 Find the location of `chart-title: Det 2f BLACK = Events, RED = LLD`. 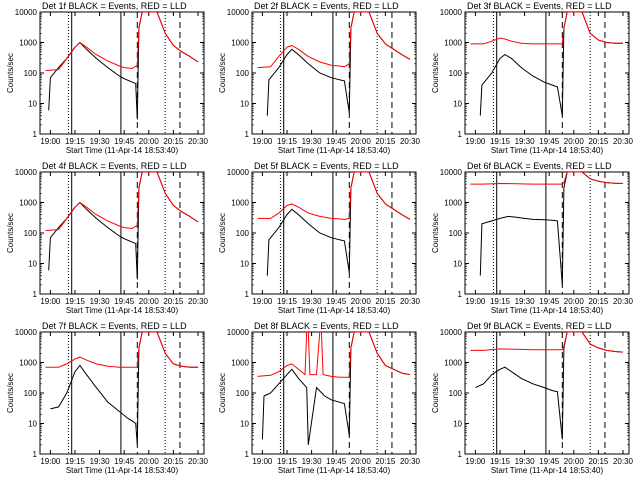

chart-title: Det 2f BLACK = Events, RED = LLD is located at coordinates (326, 6).